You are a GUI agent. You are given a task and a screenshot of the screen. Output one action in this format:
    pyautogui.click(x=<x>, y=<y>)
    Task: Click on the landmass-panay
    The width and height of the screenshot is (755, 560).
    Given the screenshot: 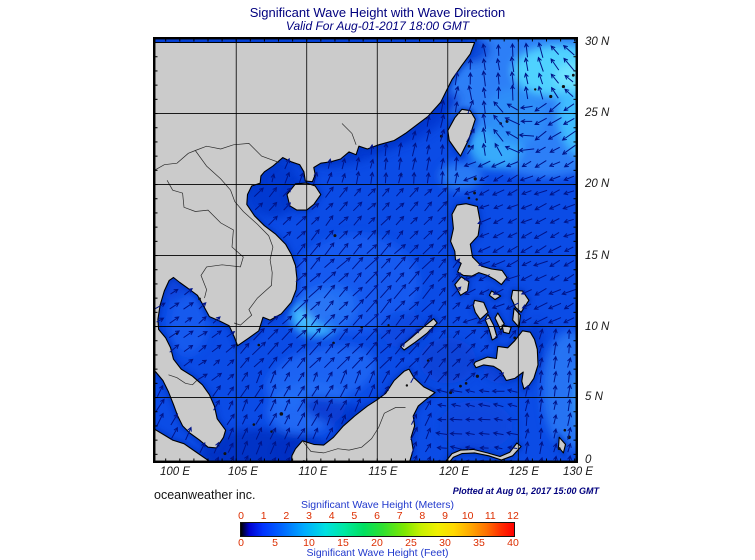 What is the action you would take?
    pyautogui.click(x=480, y=309)
    